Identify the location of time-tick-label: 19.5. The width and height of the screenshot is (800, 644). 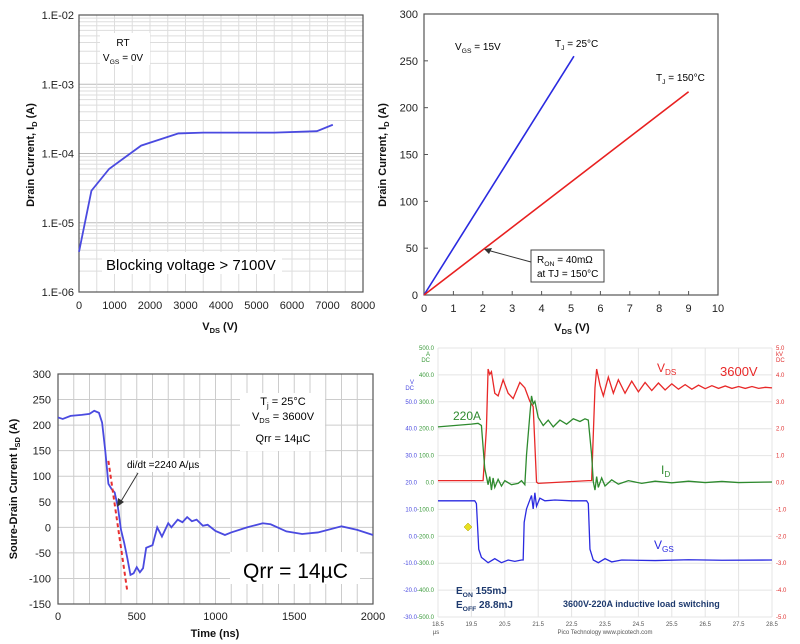
(472, 625).